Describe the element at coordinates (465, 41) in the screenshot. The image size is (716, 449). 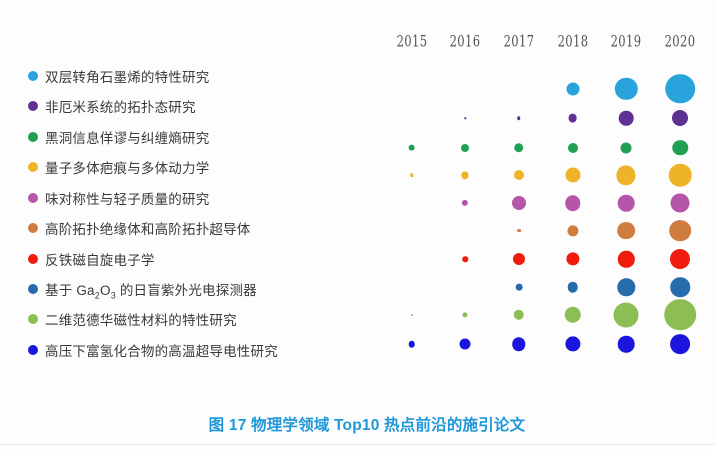
I see `year-label-2016: 2016` at that location.